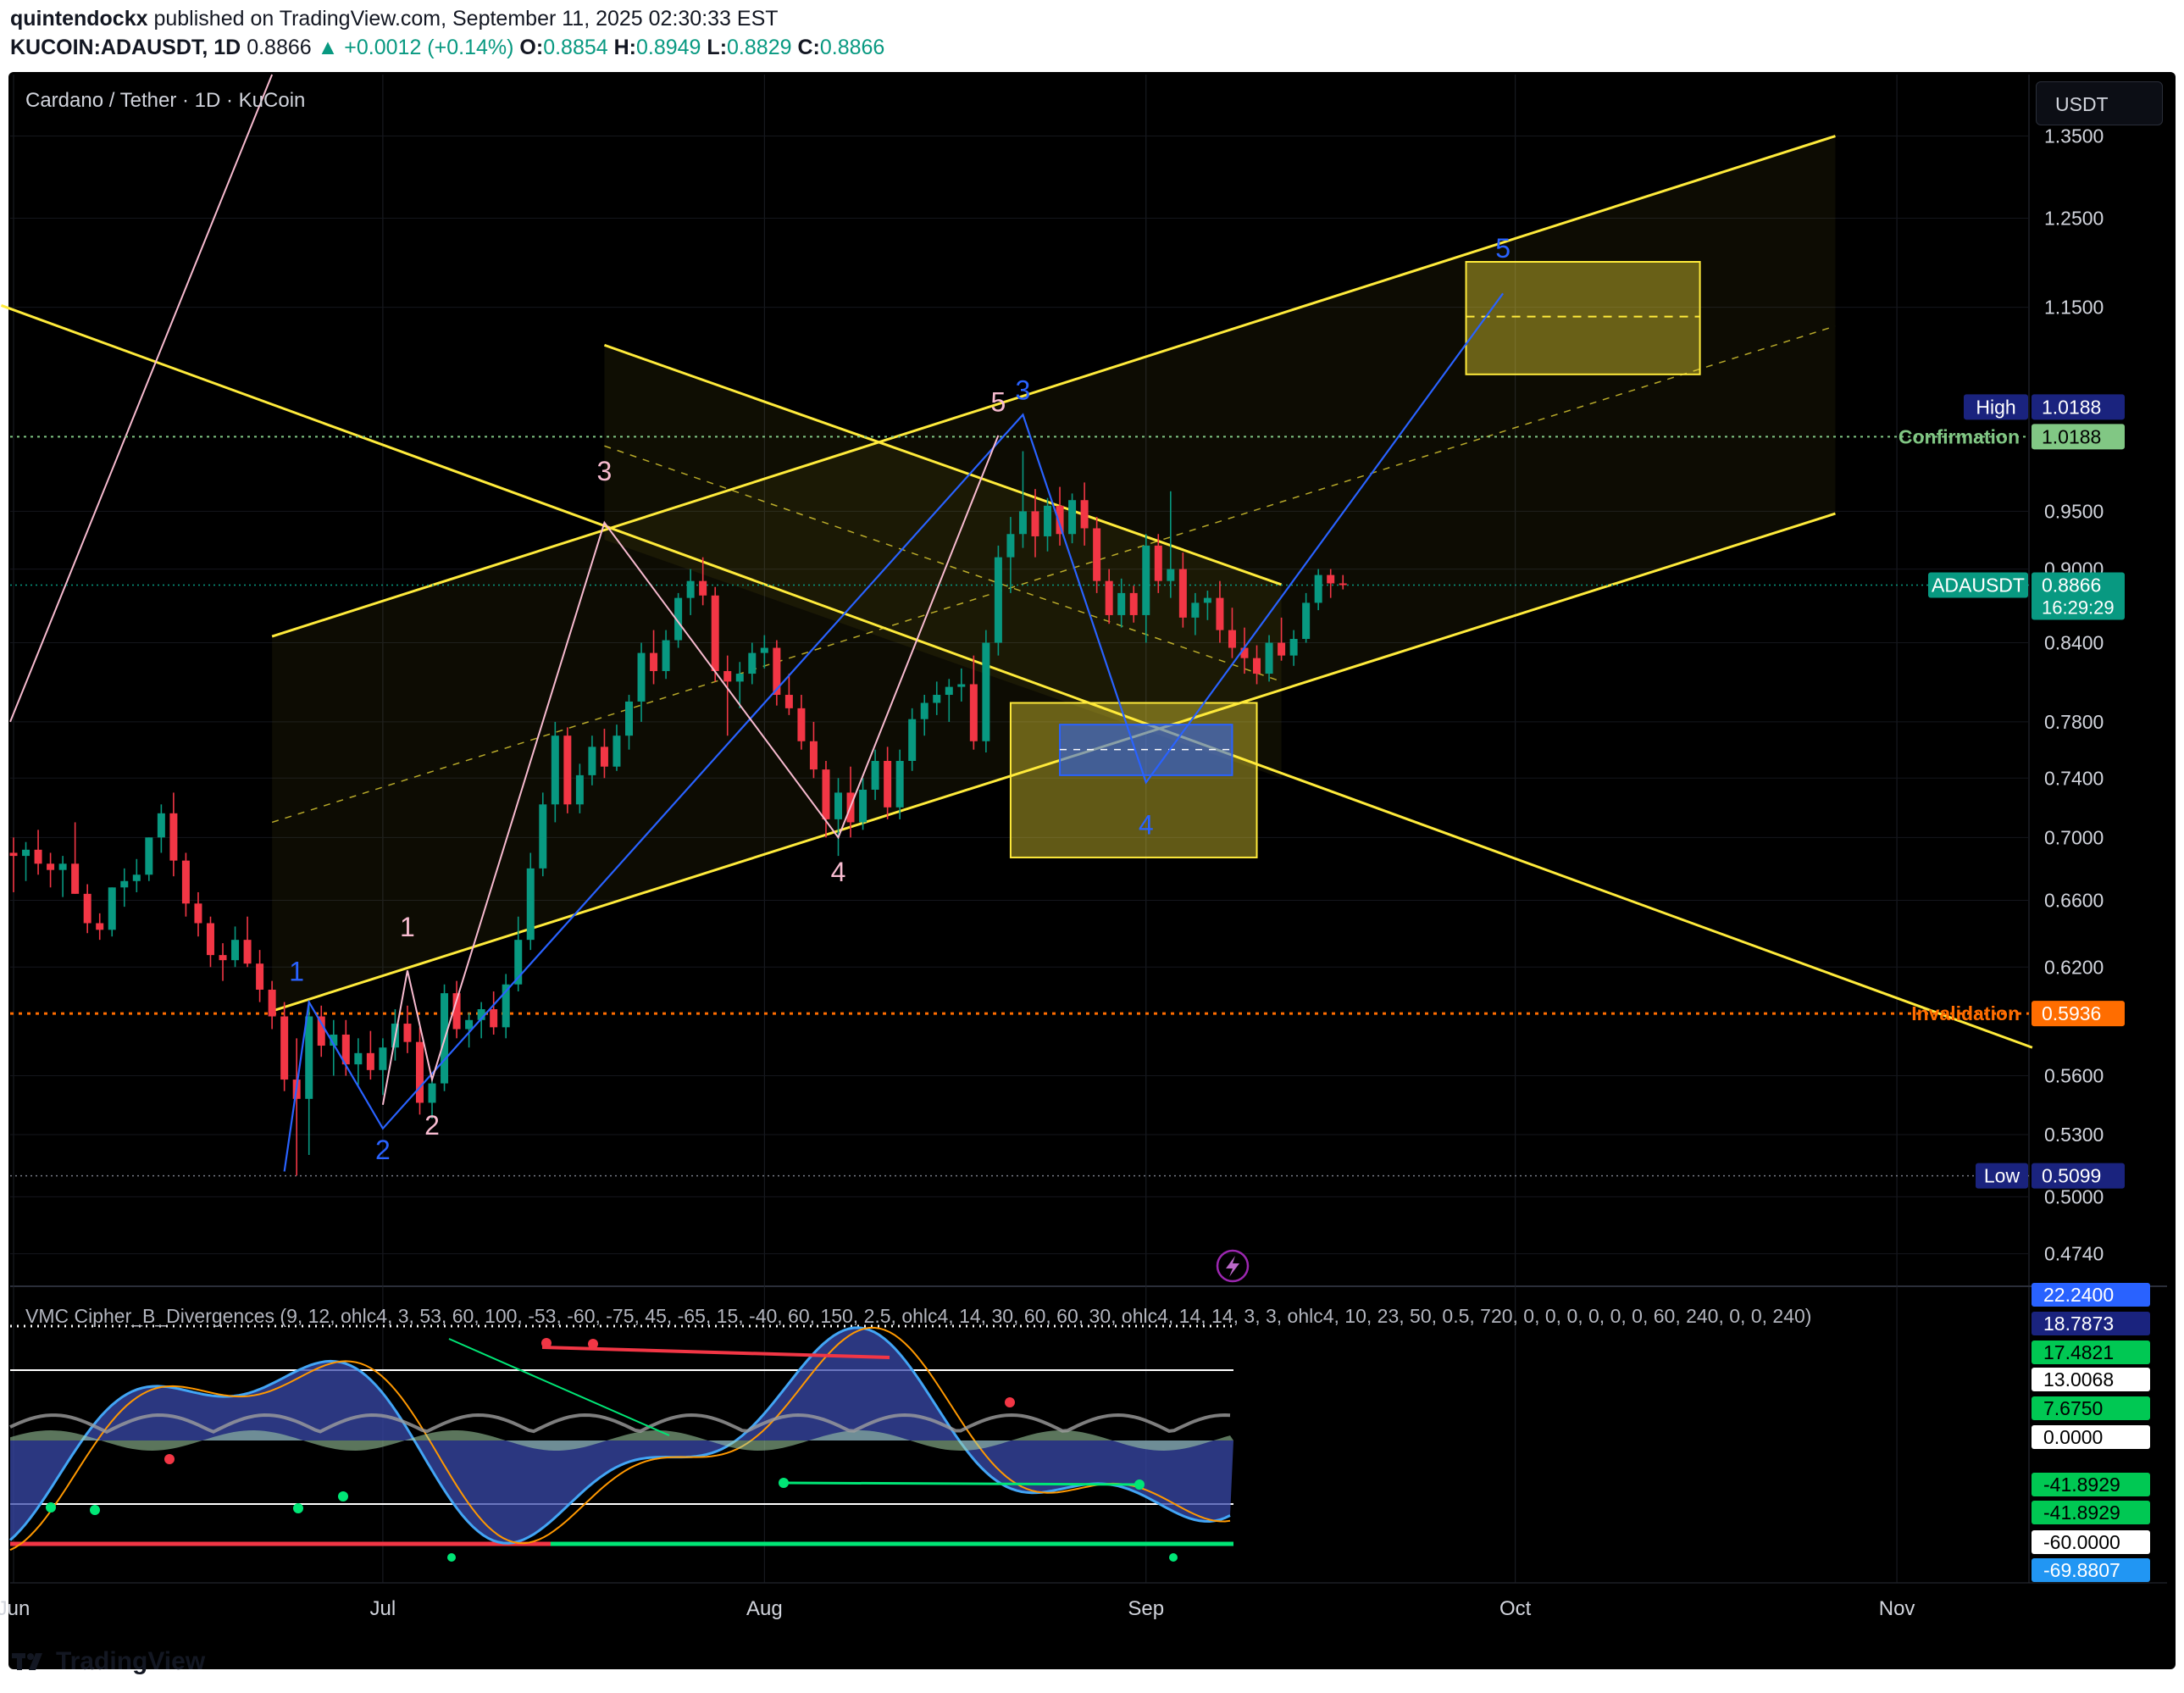  What do you see at coordinates (415, 48) in the screenshot?
I see `change-text: ▲ +0.0012 (+0.14%)` at bounding box center [415, 48].